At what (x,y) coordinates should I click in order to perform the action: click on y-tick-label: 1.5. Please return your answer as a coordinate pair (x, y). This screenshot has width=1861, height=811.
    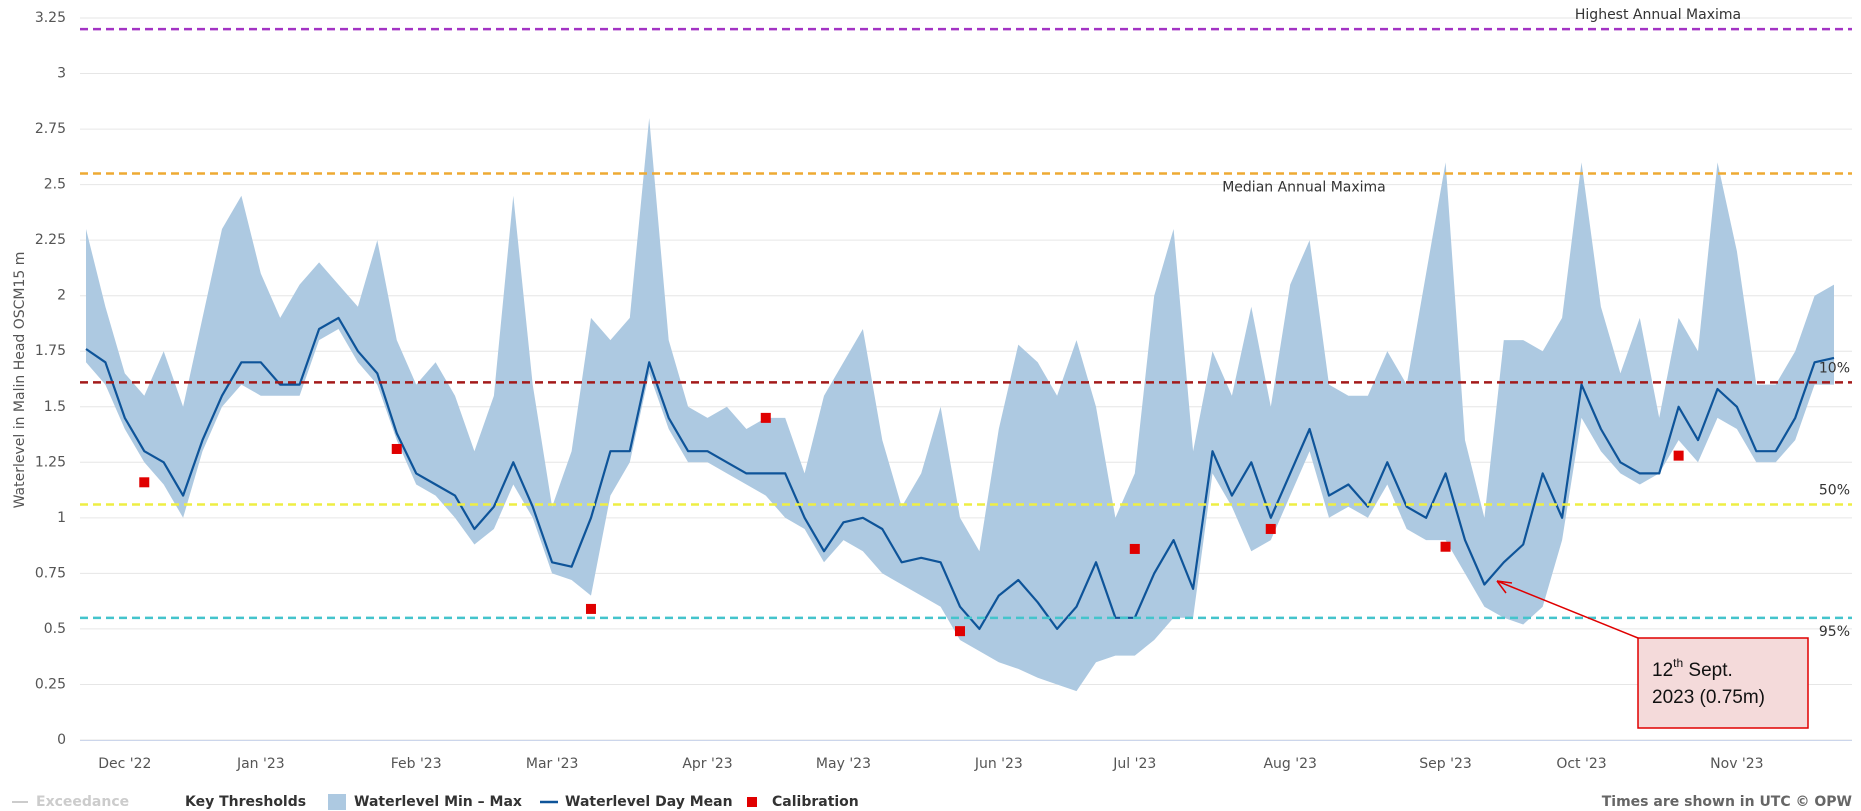
    Looking at the image, I should click on (55, 407).